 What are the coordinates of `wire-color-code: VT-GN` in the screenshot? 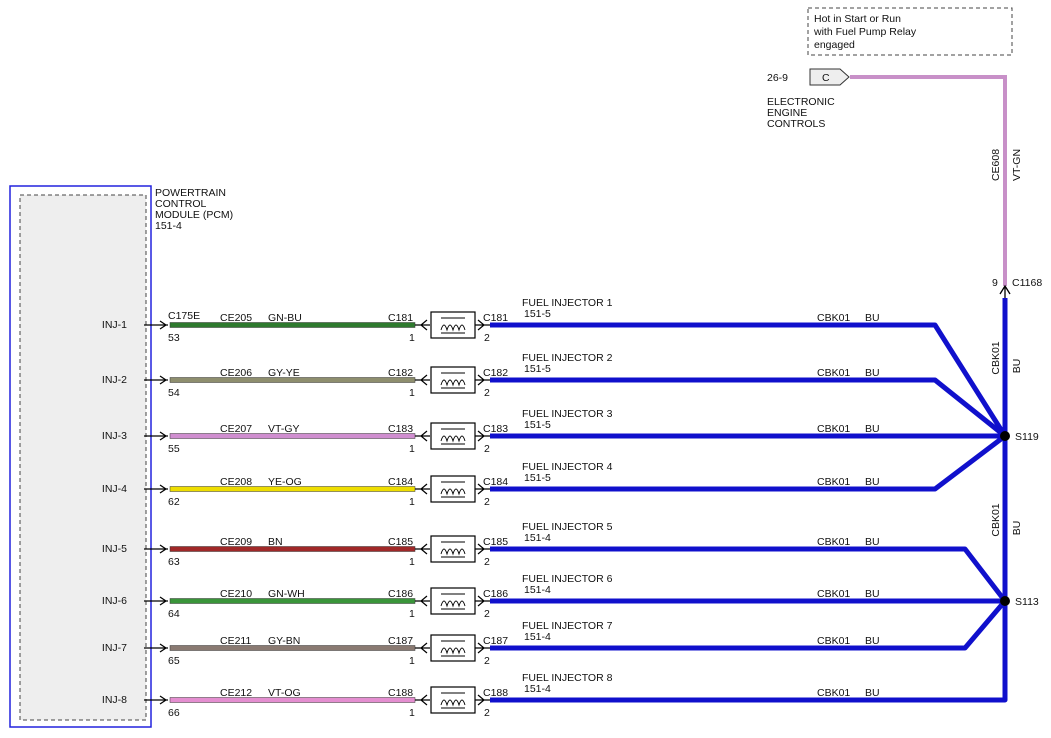 It's located at (1017, 165).